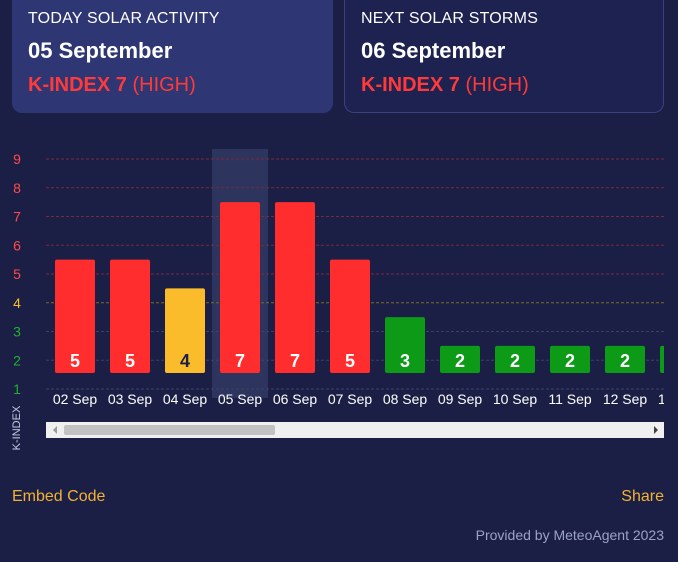 This screenshot has width=678, height=562. I want to click on next-kindex-value: K-INDEX 7, so click(410, 85).